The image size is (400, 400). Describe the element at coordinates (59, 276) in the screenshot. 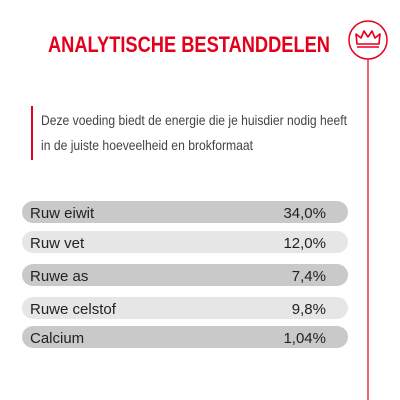

I see `row-label: Ruwe as` at that location.